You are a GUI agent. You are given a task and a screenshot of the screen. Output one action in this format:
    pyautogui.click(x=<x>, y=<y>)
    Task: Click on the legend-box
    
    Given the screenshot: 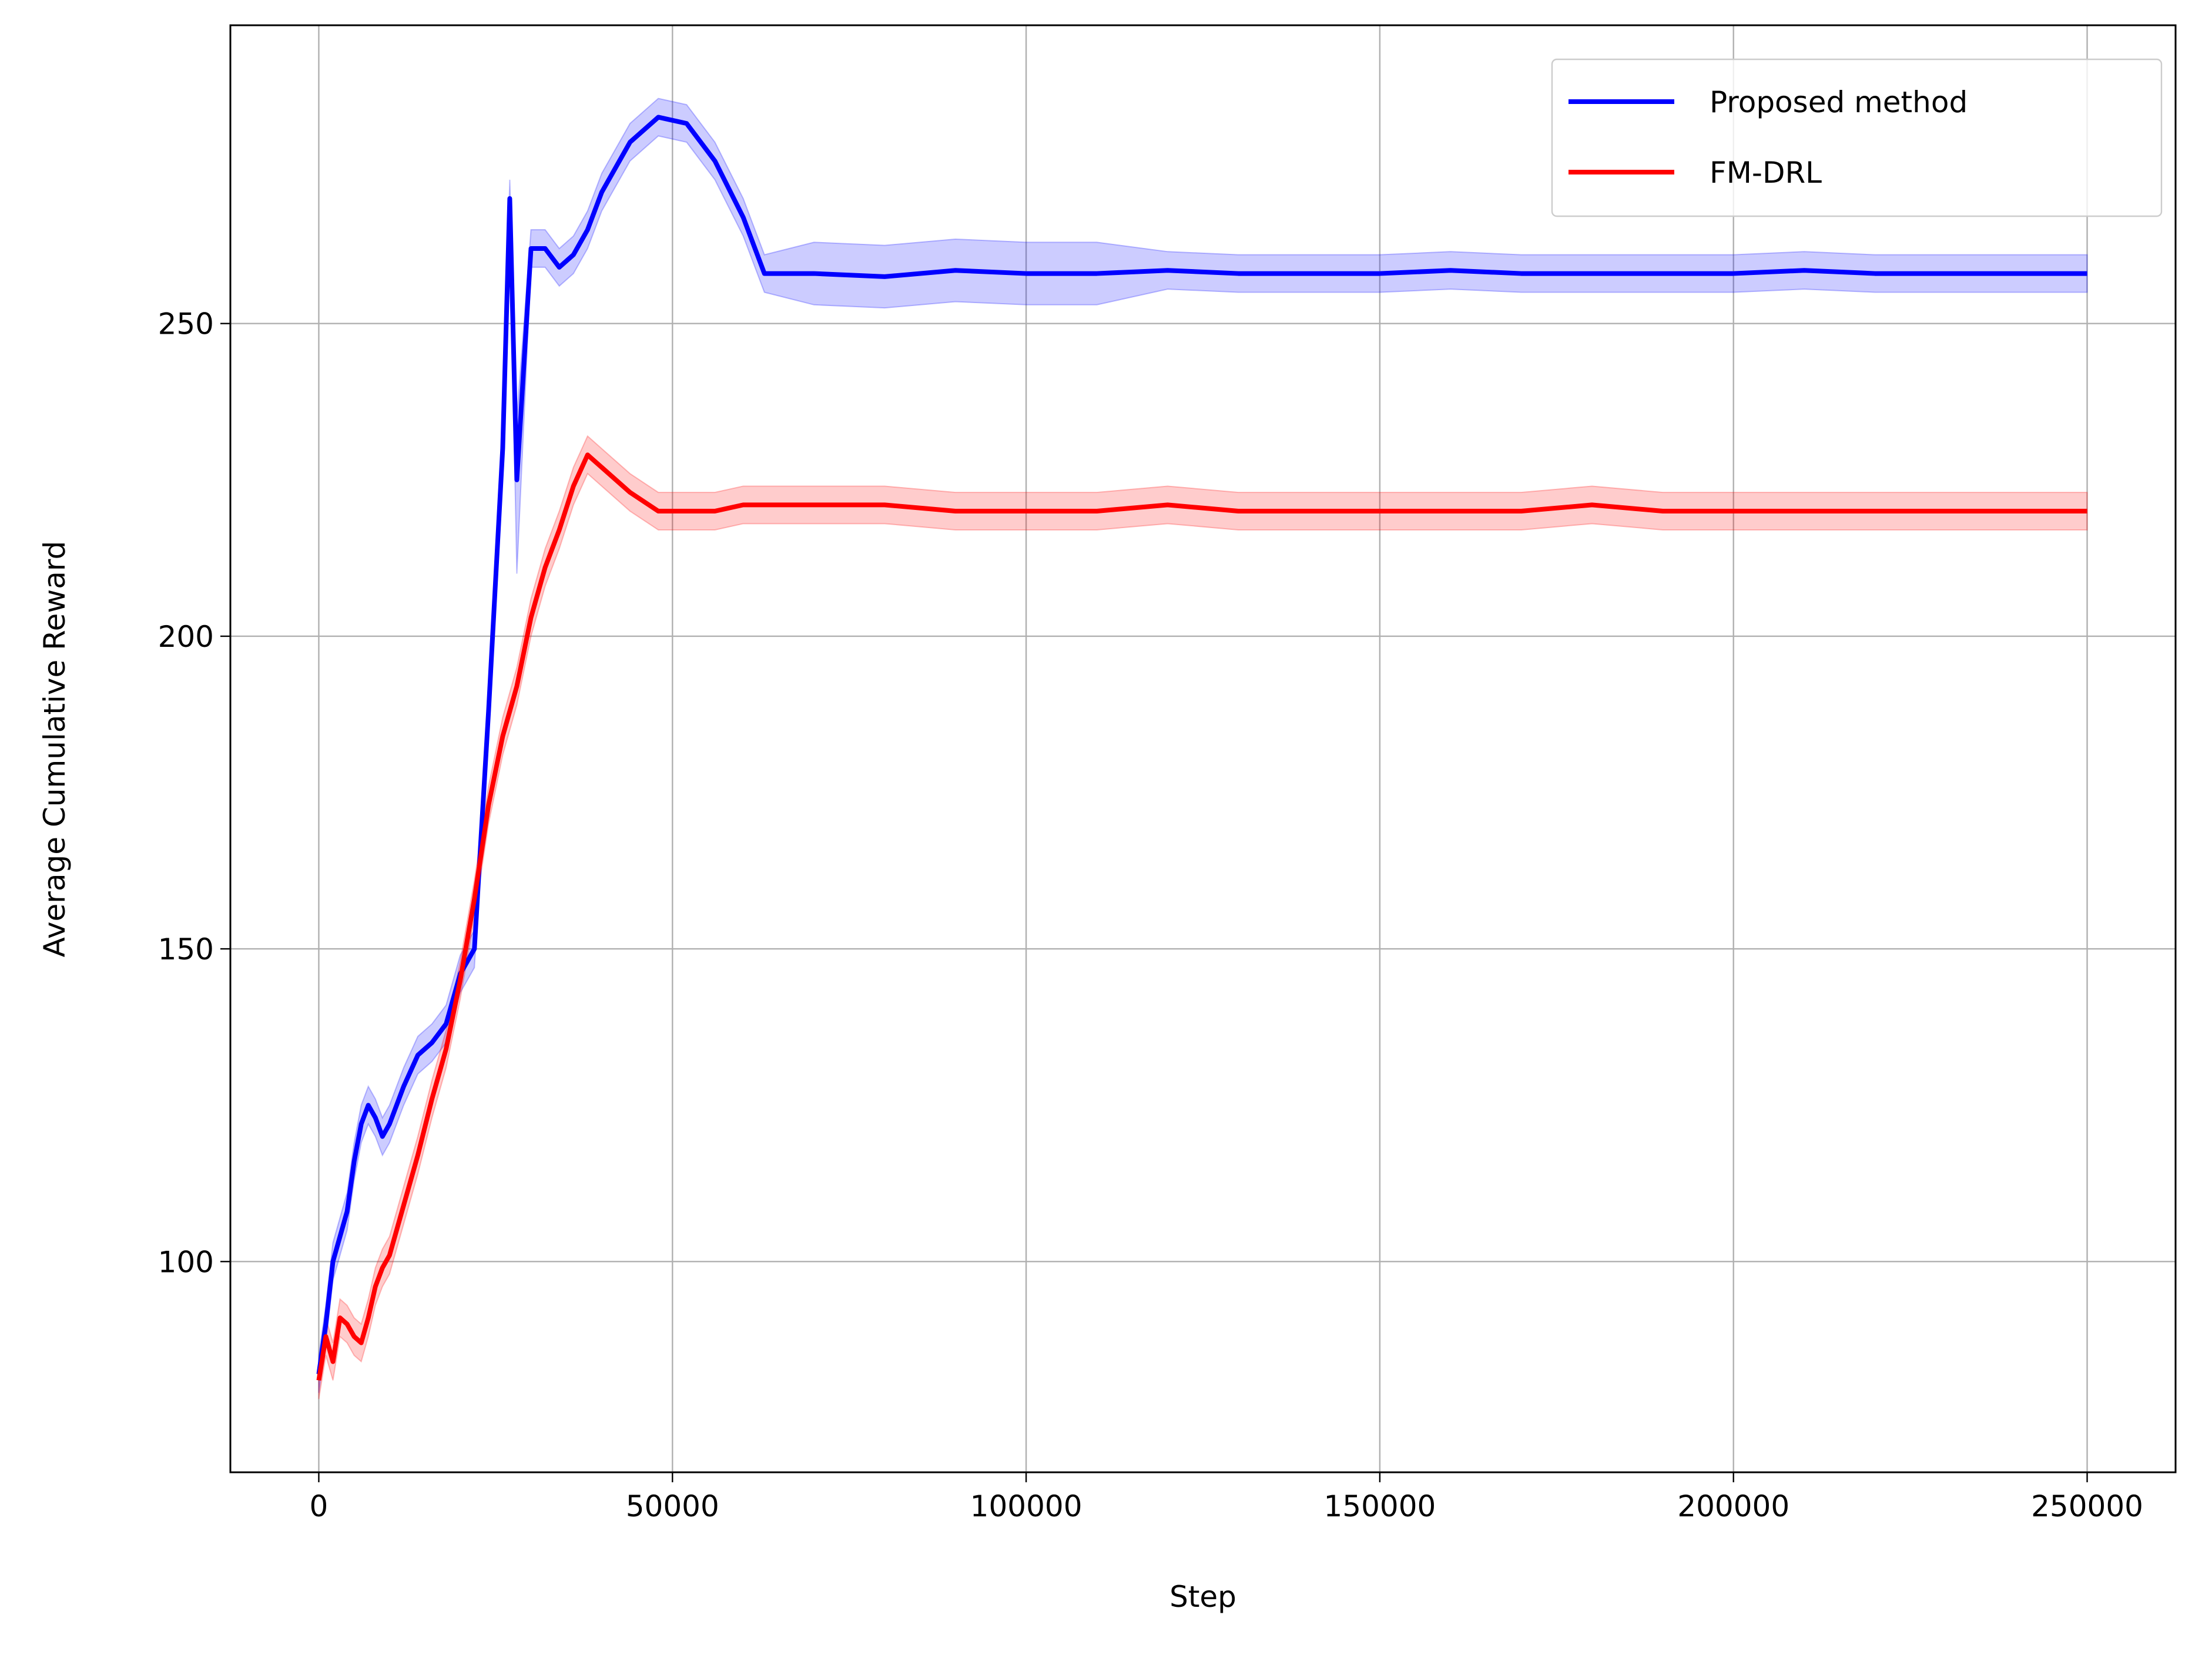 What is the action you would take?
    pyautogui.click(x=1857, y=137)
    